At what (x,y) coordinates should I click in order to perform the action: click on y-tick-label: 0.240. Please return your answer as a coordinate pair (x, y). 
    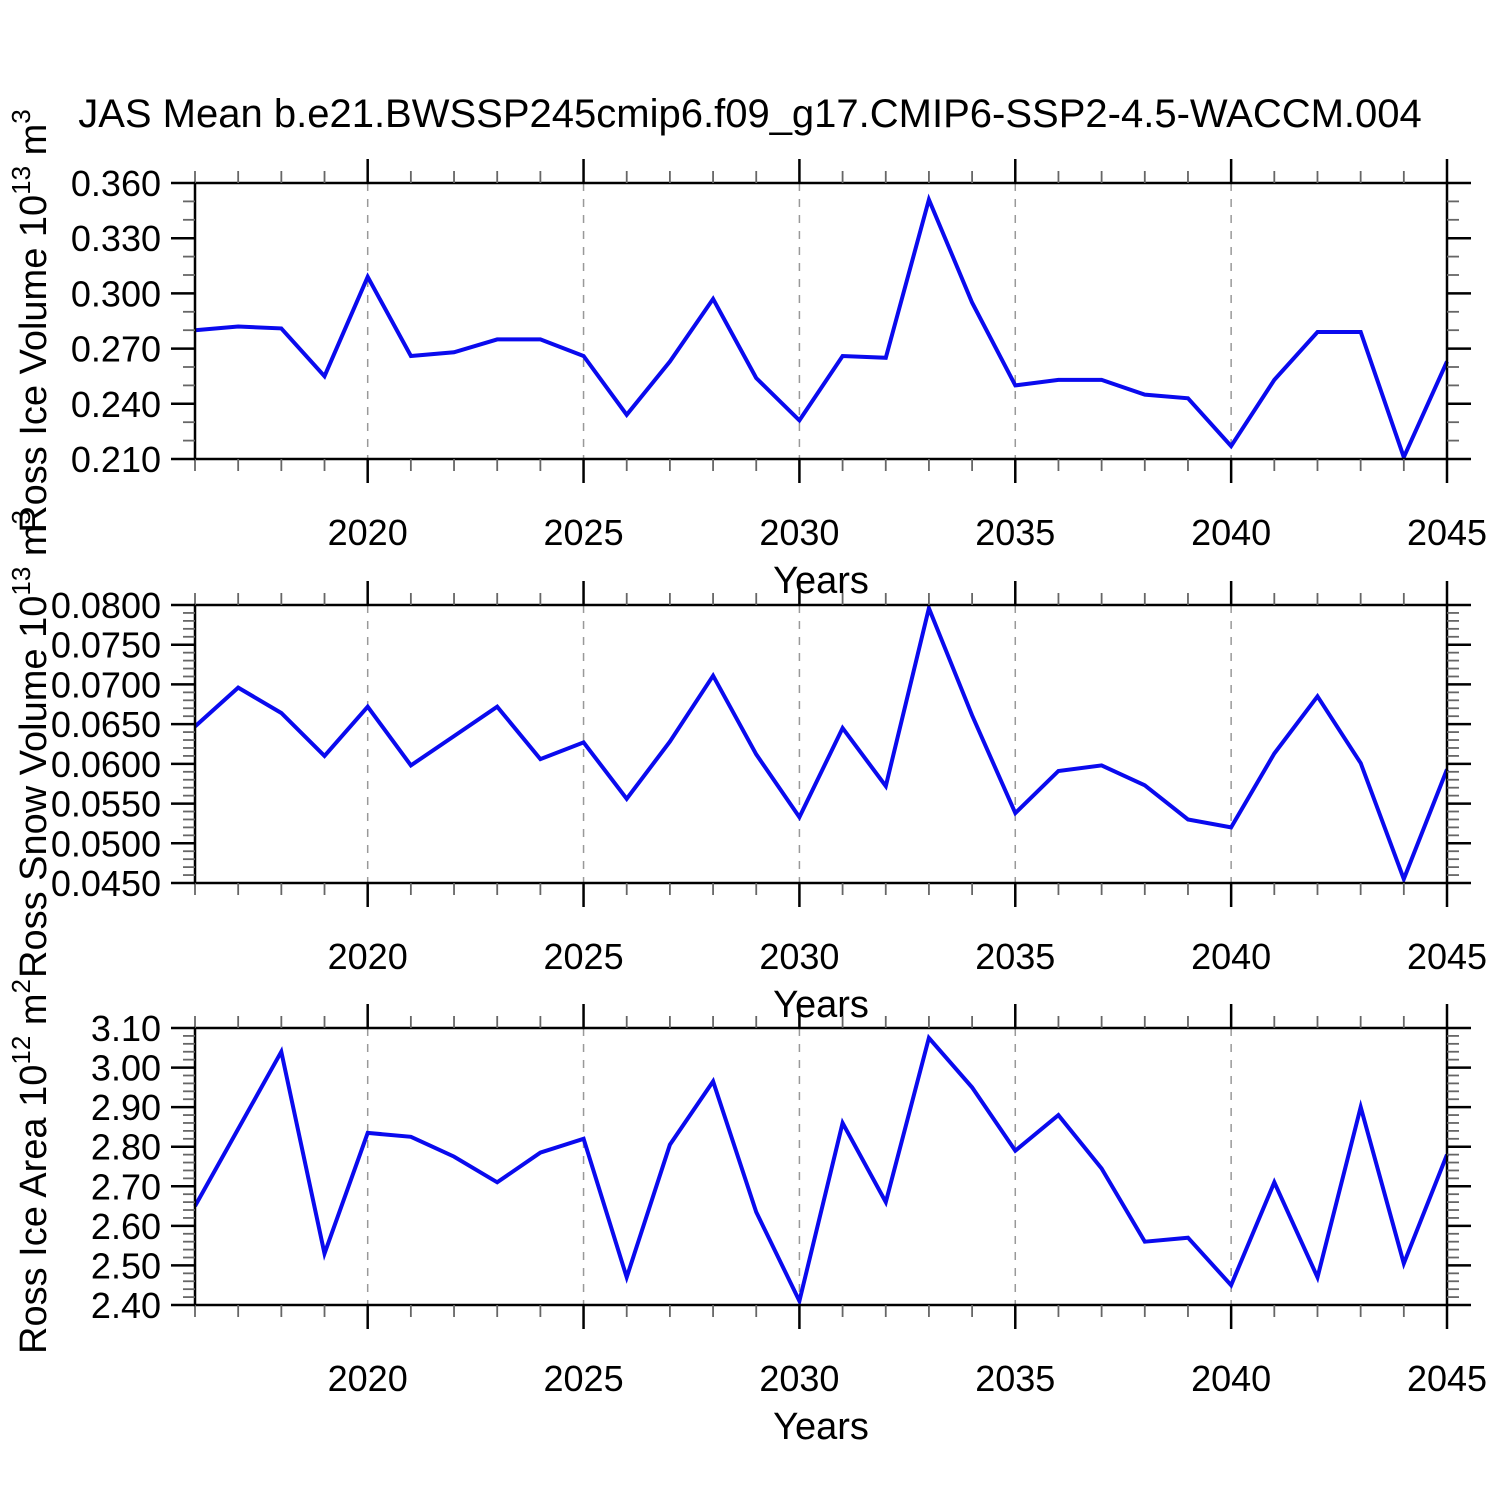
    Looking at the image, I should click on (116, 404).